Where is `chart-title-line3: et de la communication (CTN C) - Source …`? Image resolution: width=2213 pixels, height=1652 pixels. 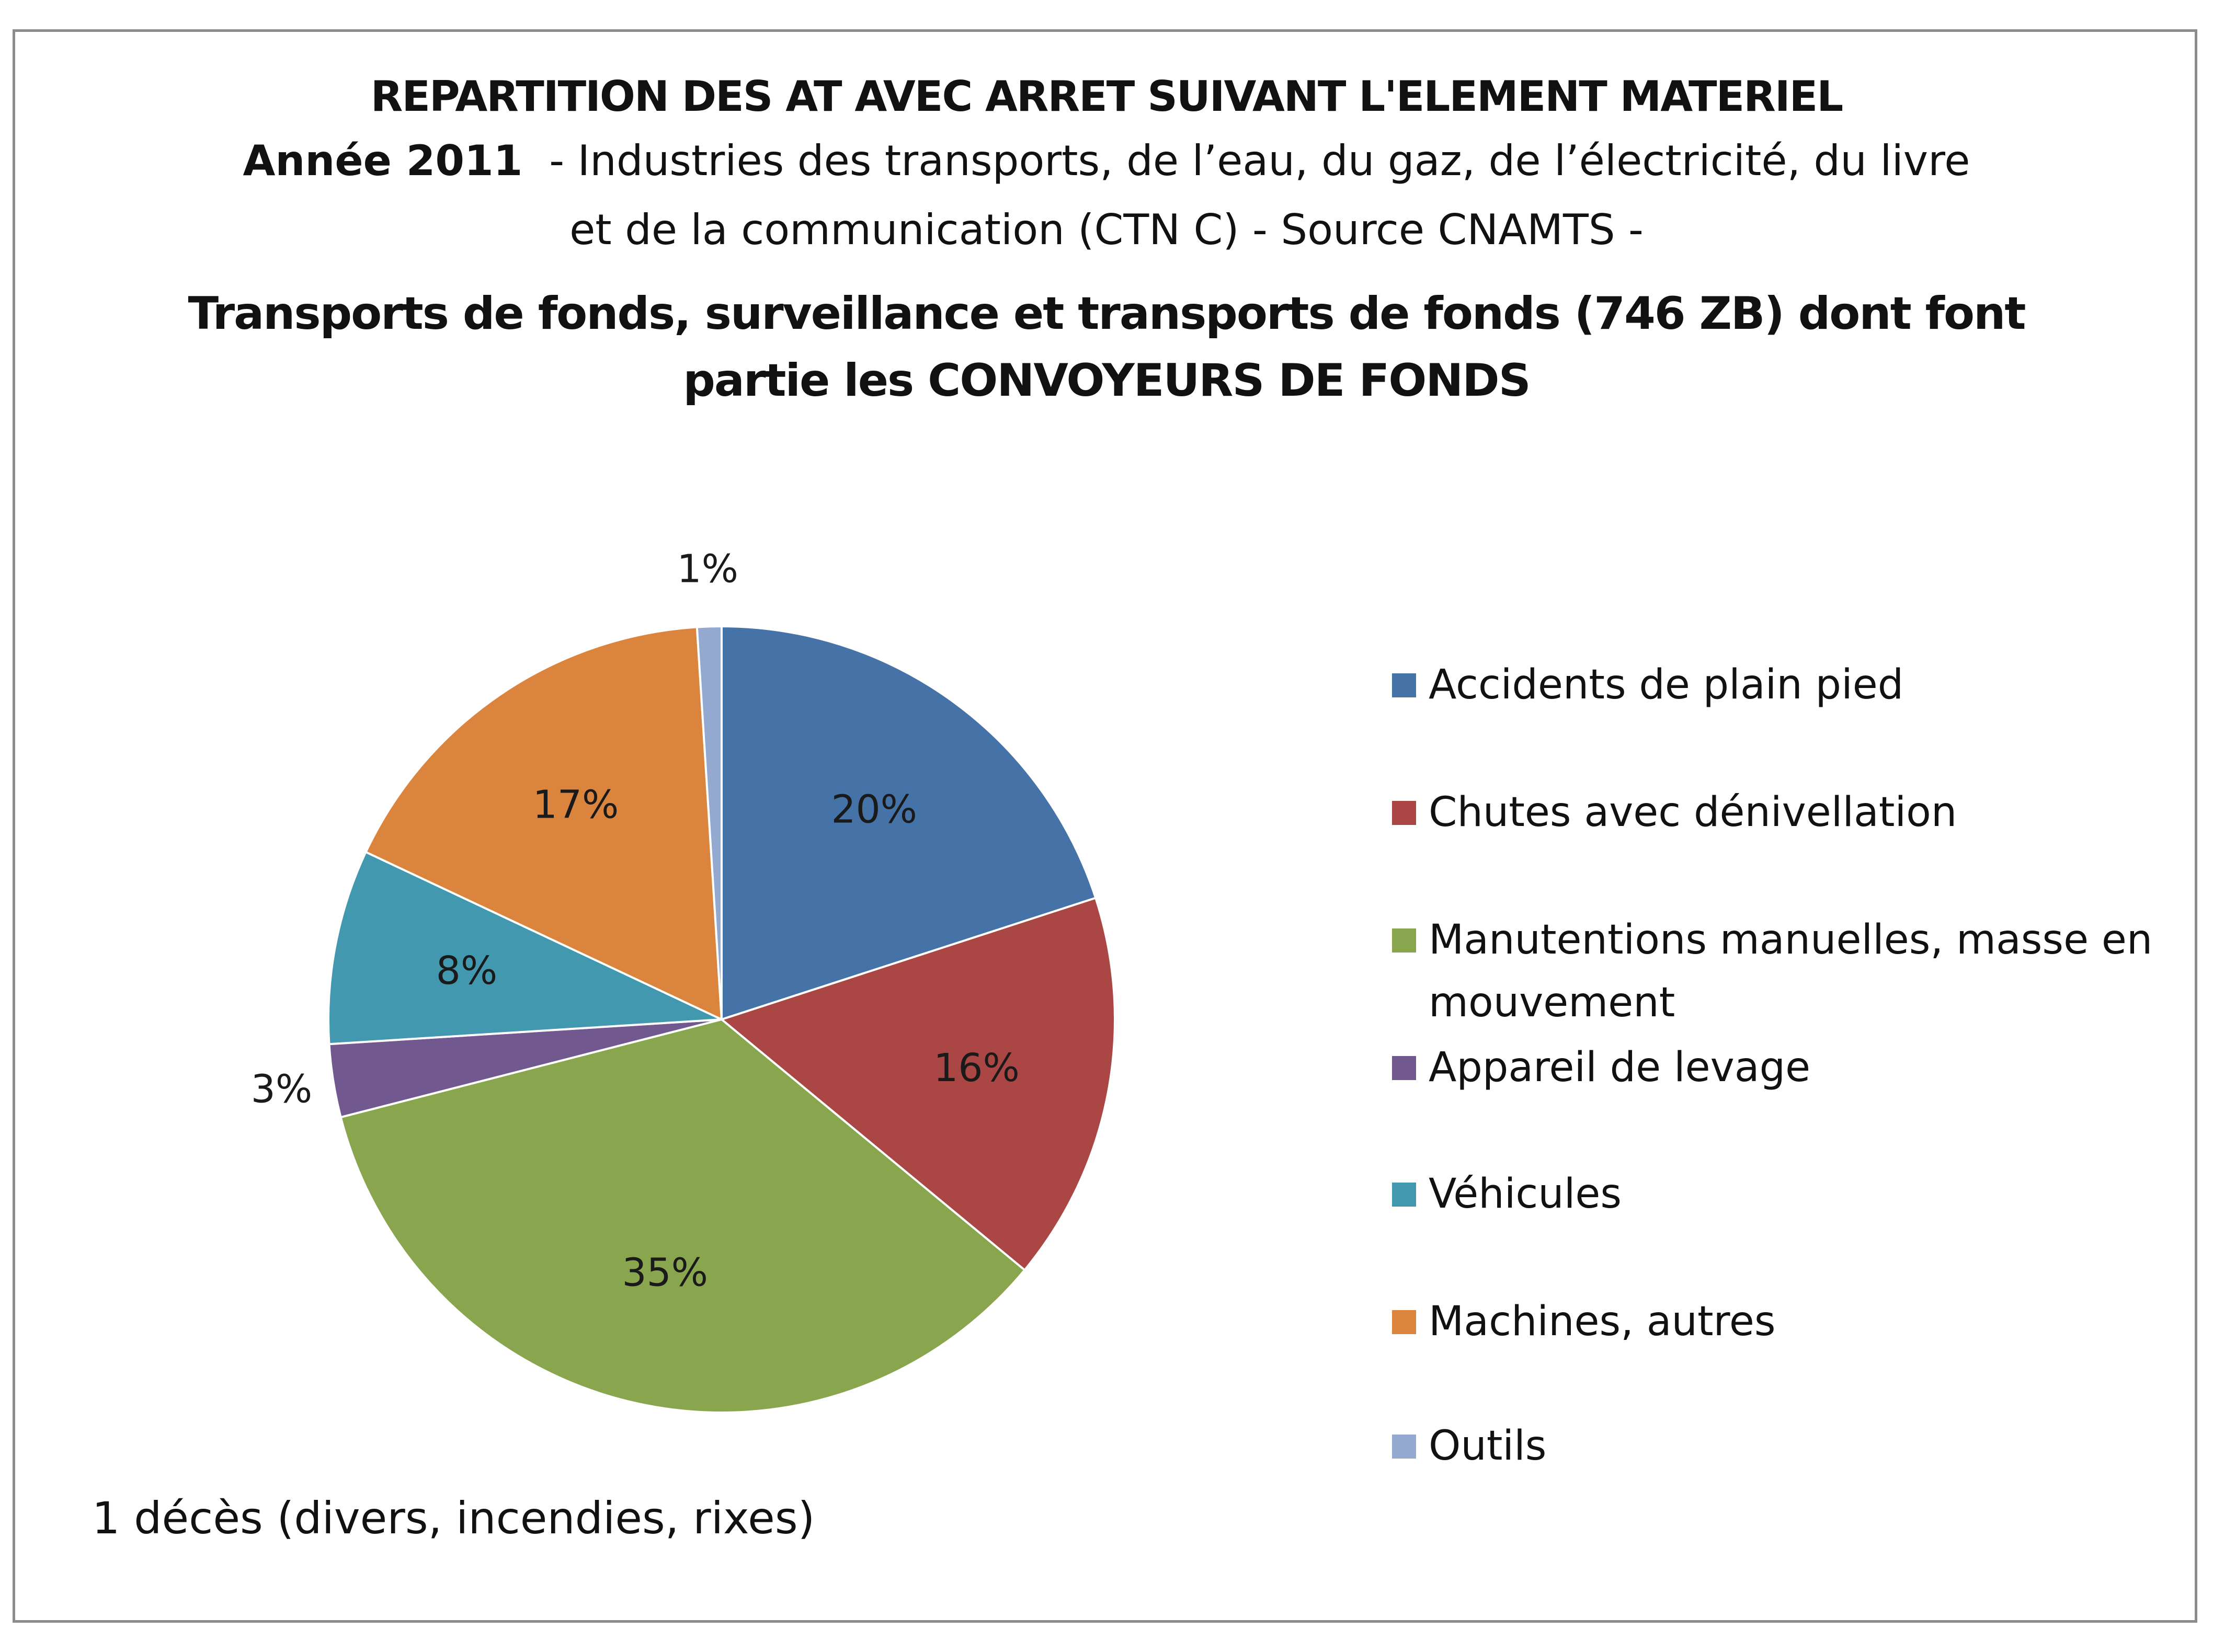 chart-title-line3: et de la communication (CTN C) - Source … is located at coordinates (1106, 229).